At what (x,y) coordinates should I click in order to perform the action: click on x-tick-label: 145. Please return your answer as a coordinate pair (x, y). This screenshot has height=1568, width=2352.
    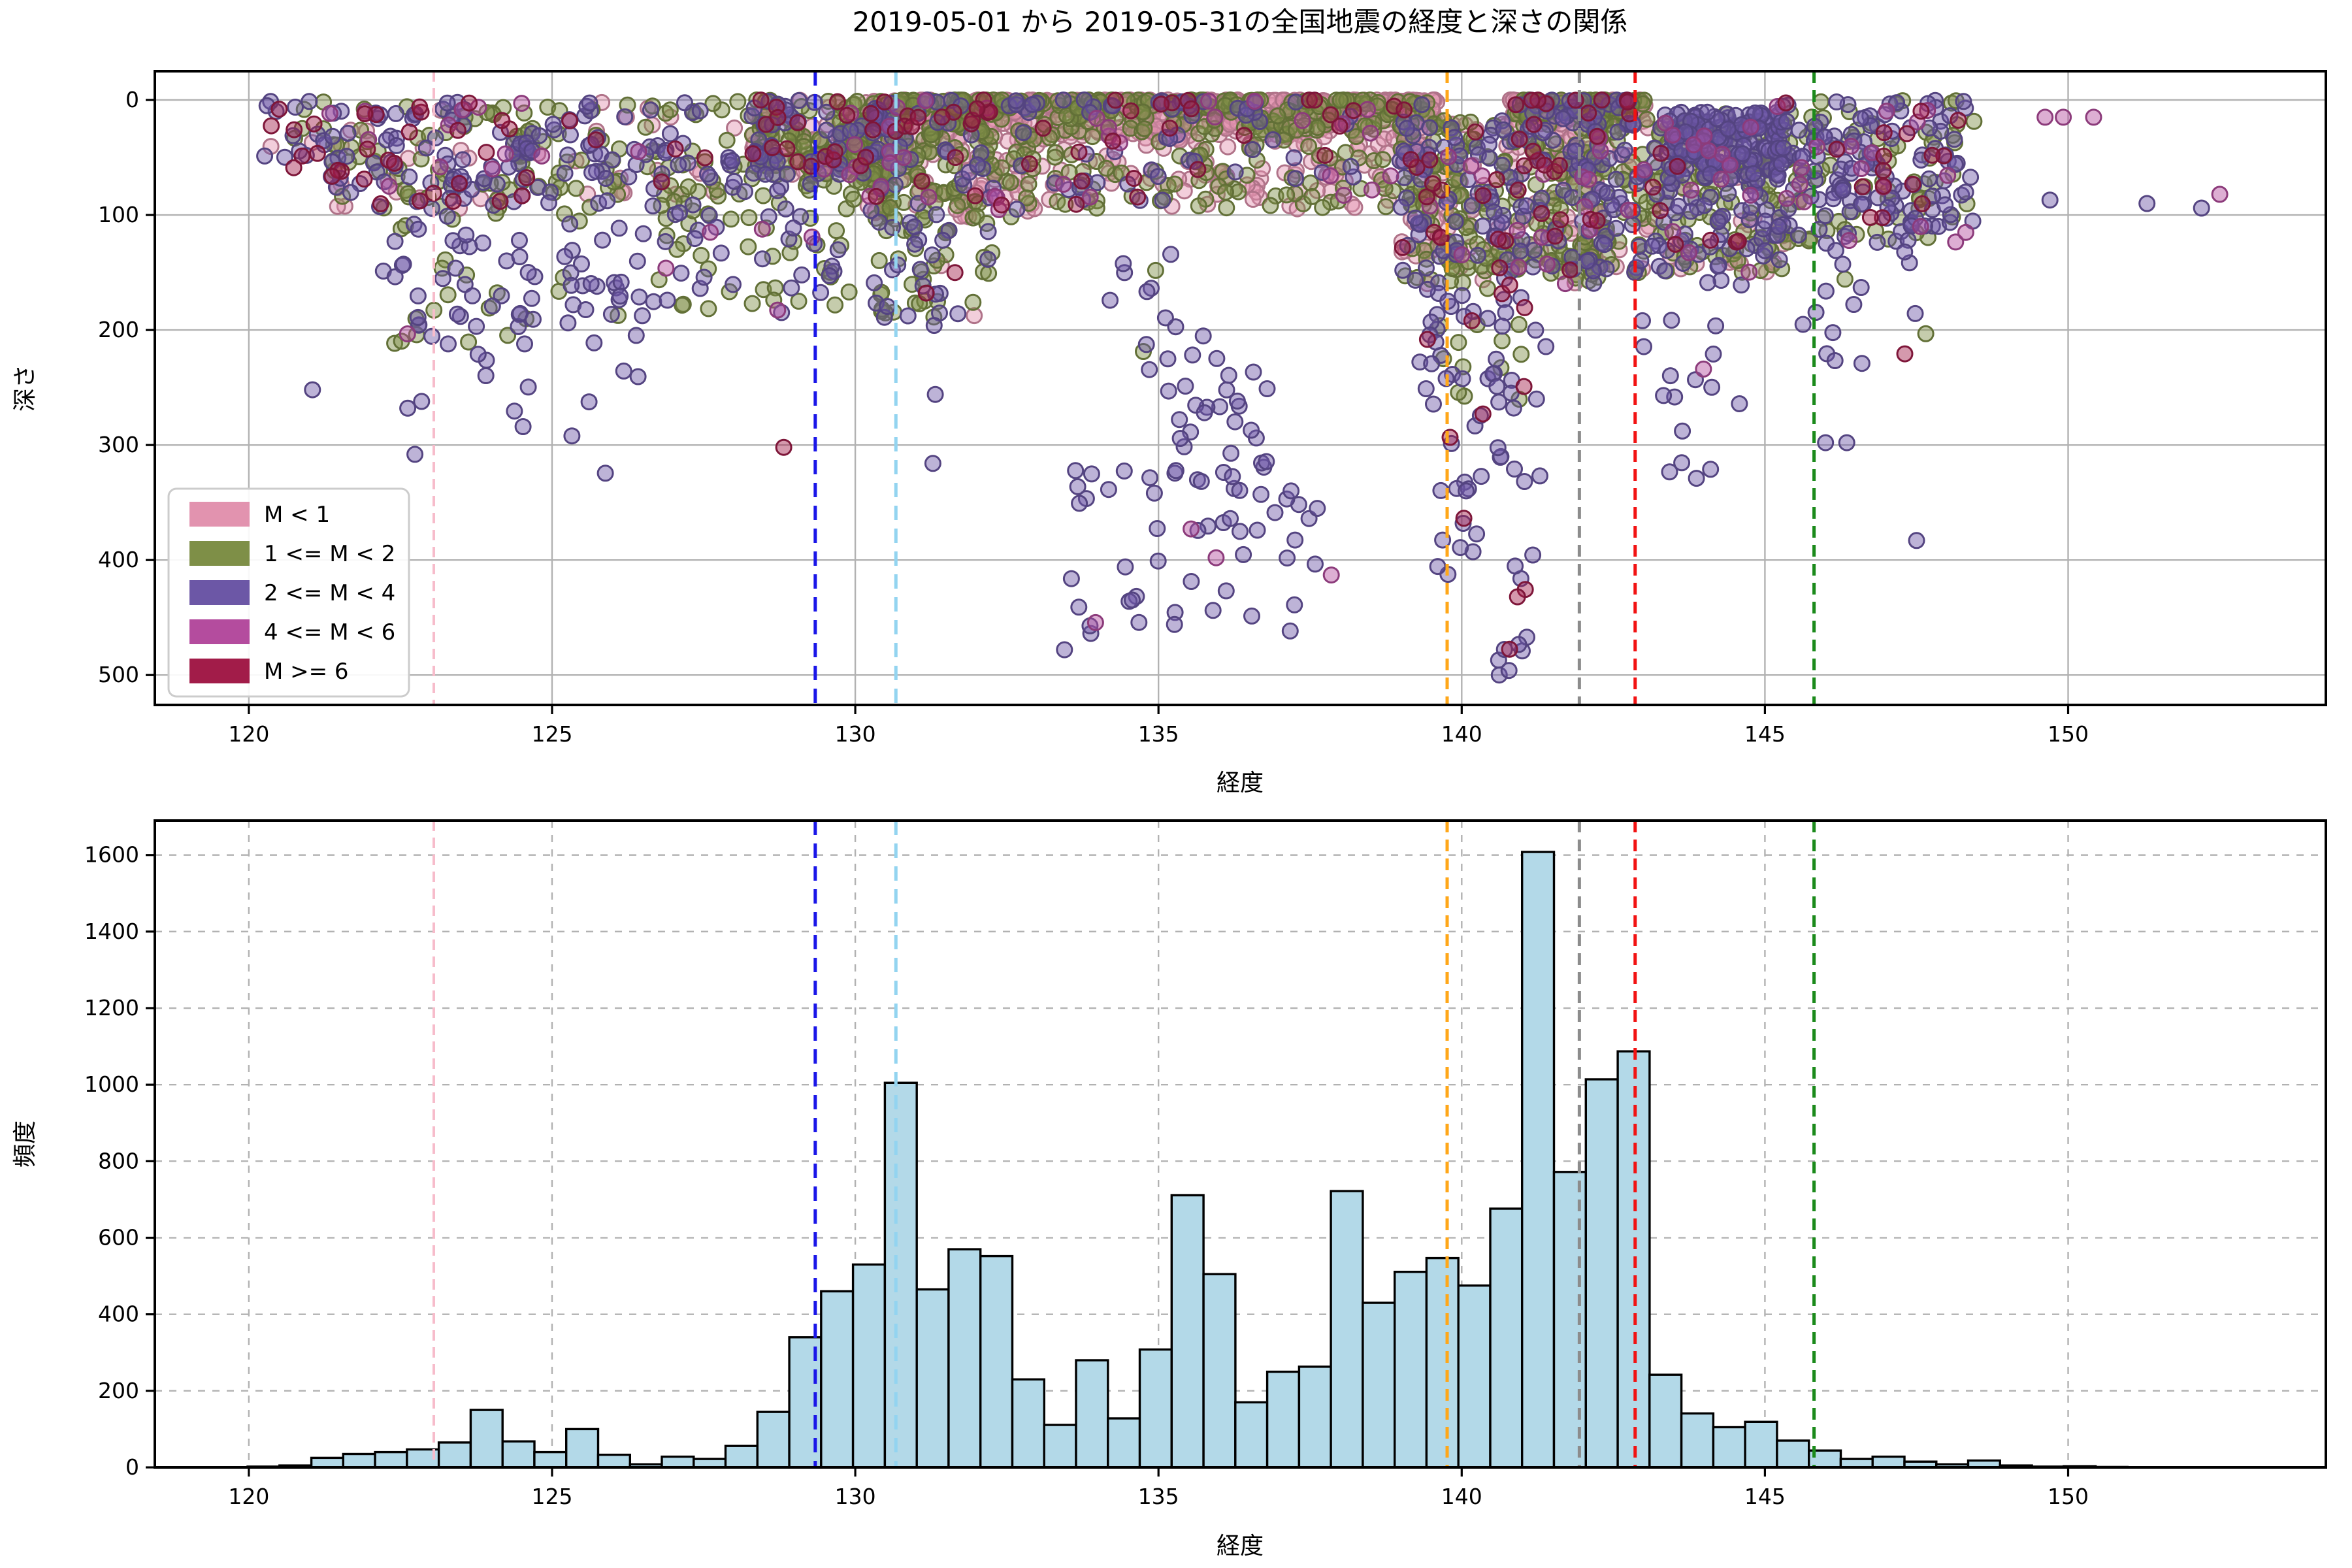
    Looking at the image, I should click on (1765, 1496).